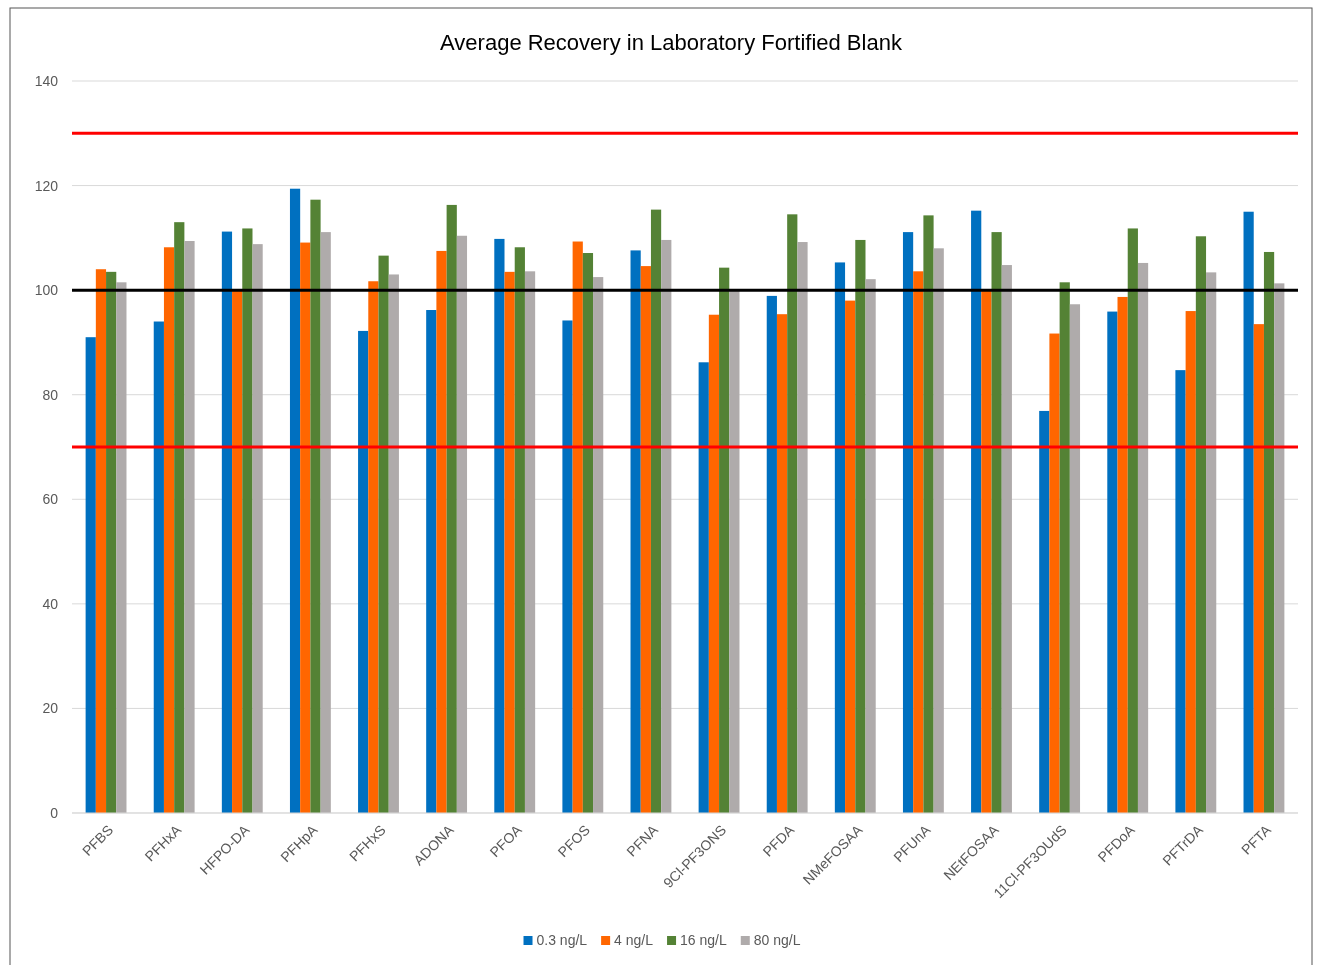 The image size is (1322, 965). What do you see at coordinates (50, 603) in the screenshot?
I see `y-tick-label: 40` at bounding box center [50, 603].